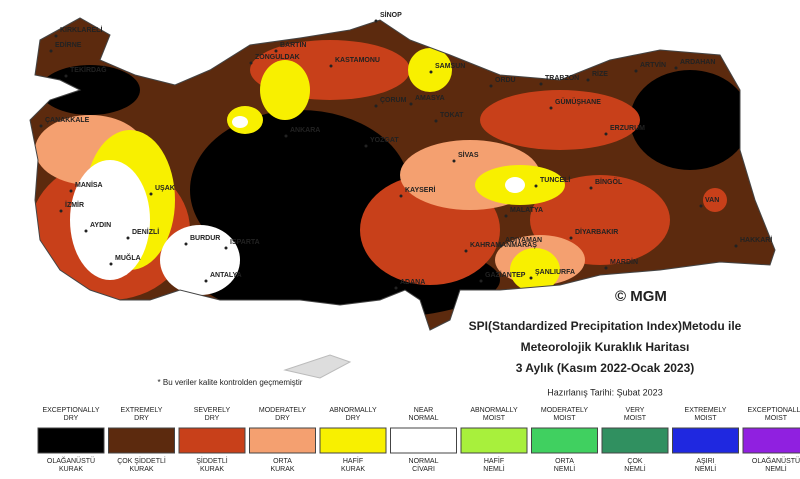  Describe the element at coordinates (600, 74) in the screenshot. I see `city-label: RİZE` at that location.